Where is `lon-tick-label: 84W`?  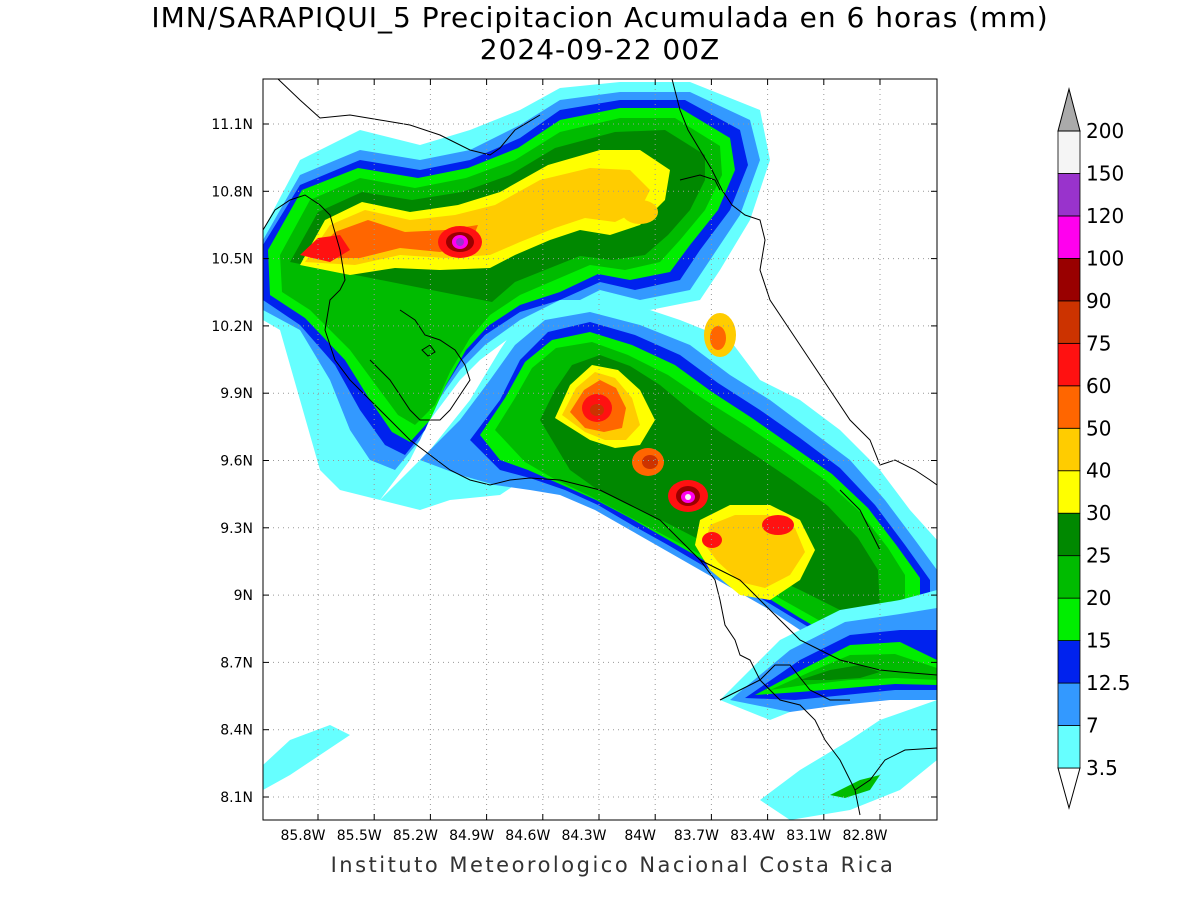
lon-tick-label: 84W is located at coordinates (640, 836).